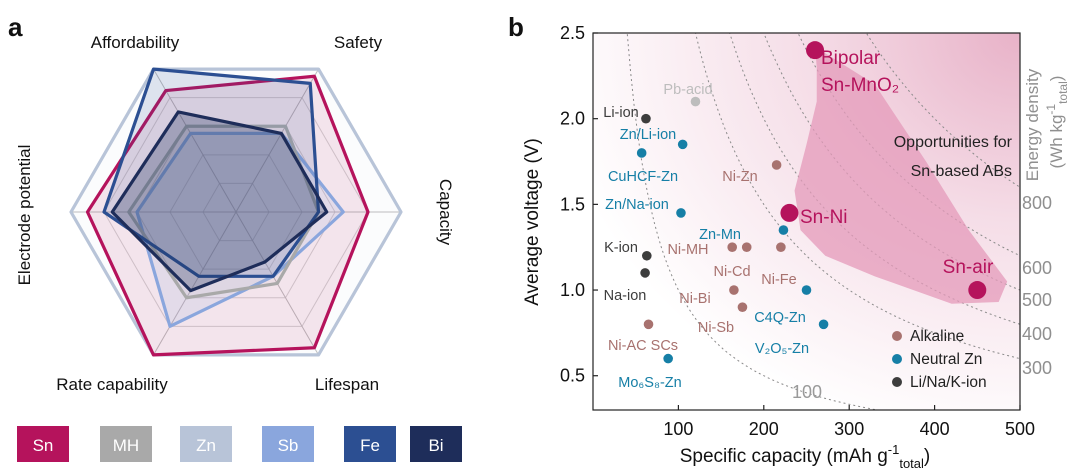 This screenshot has height=475, width=1080. What do you see at coordinates (851, 58) in the screenshot?
I see `data-label: Bipolar` at bounding box center [851, 58].